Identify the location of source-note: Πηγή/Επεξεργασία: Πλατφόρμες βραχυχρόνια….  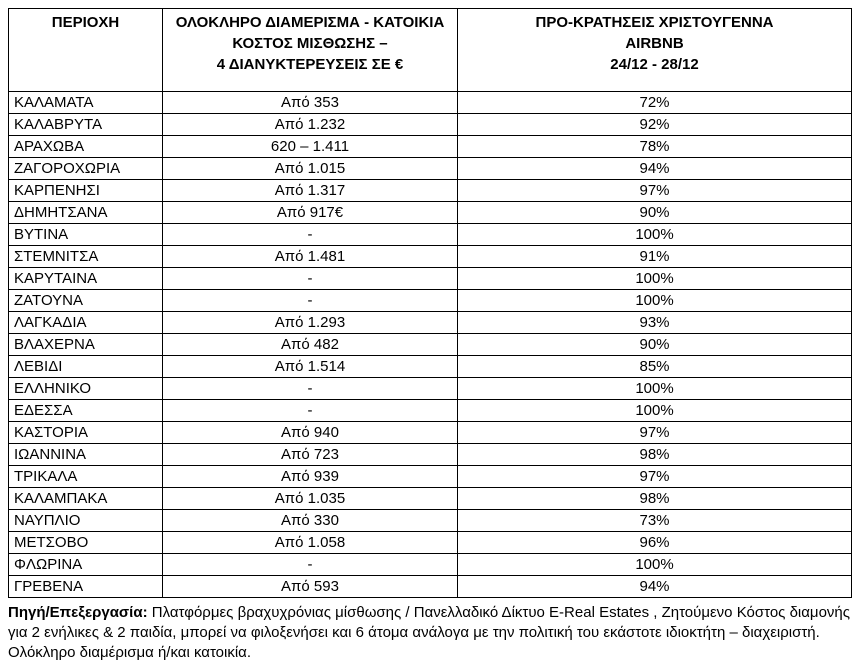
(429, 633).